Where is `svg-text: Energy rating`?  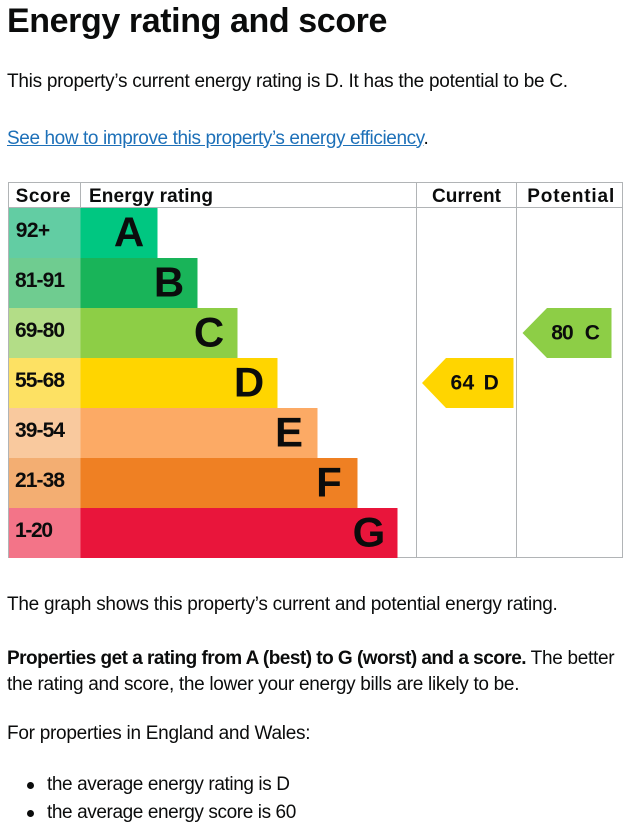 svg-text: Energy rating is located at coordinates (151, 196).